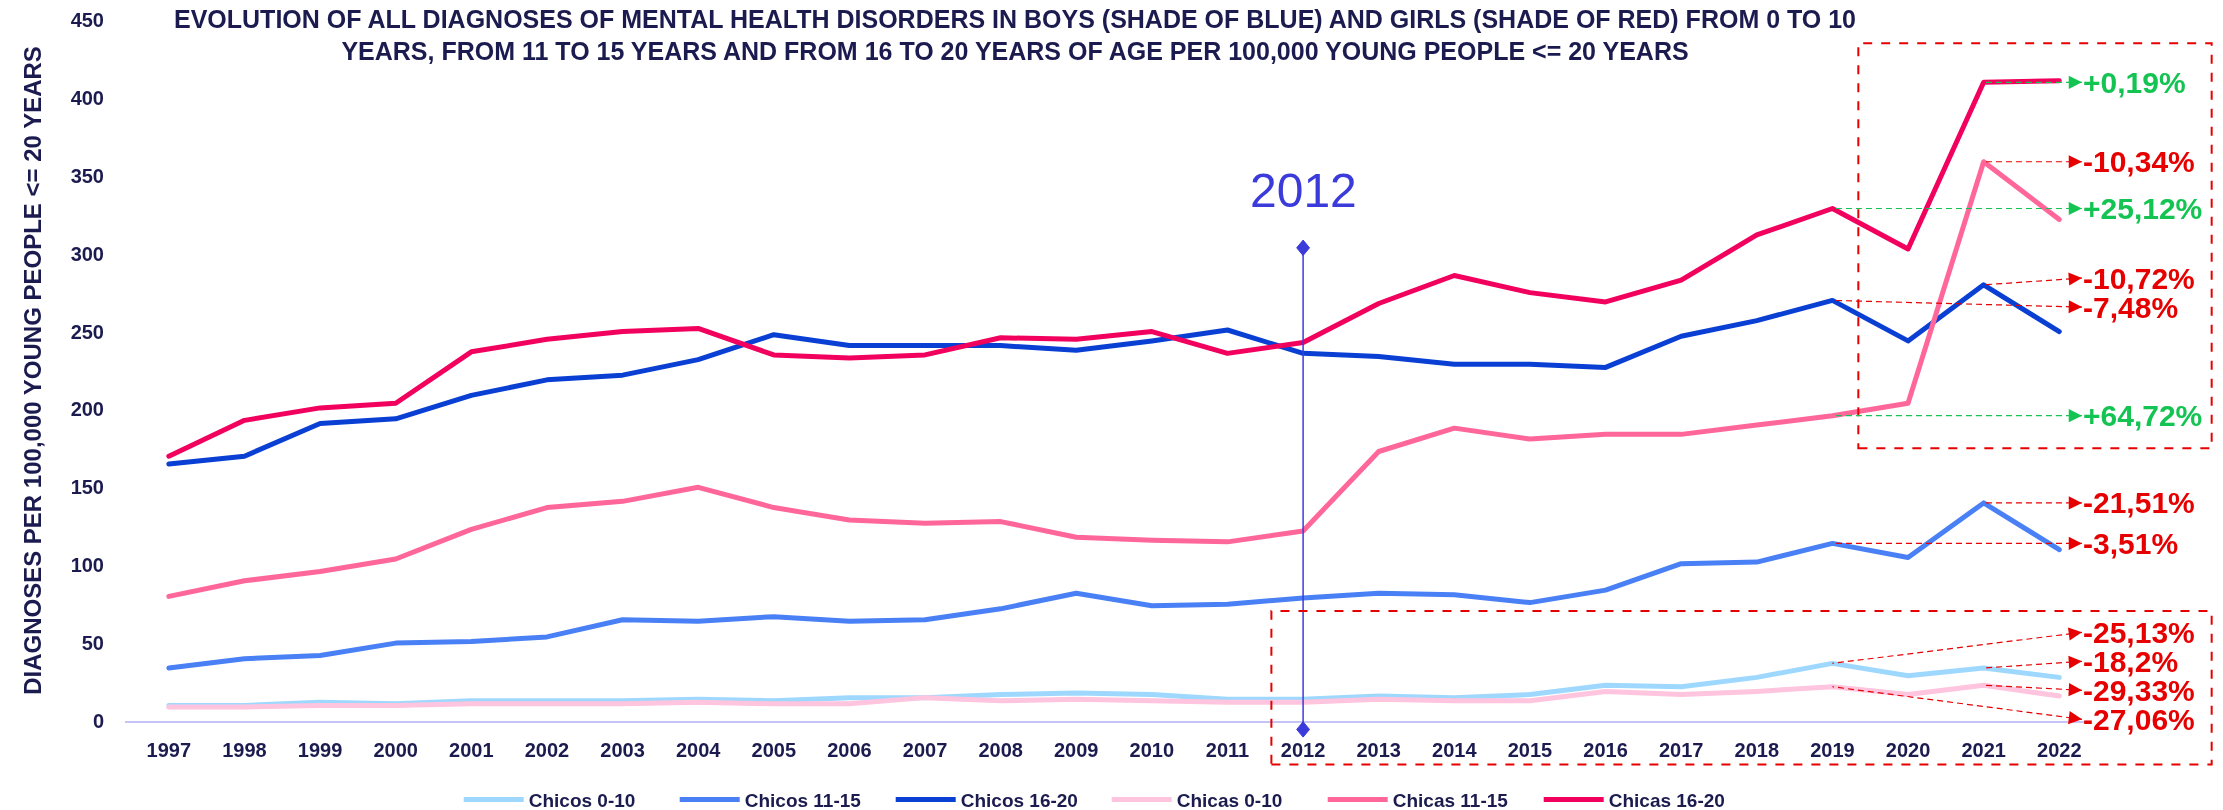 The image size is (2223, 810). What do you see at coordinates (2143, 208) in the screenshot?
I see `annotation: +25,12%` at bounding box center [2143, 208].